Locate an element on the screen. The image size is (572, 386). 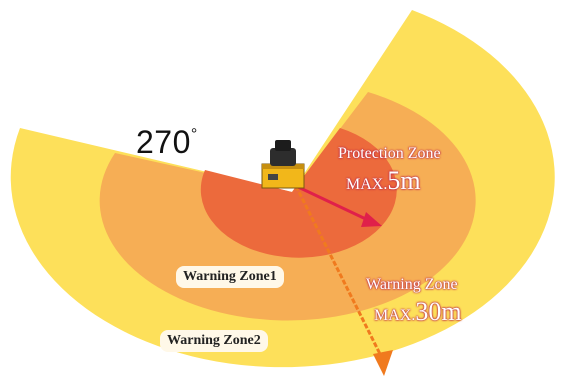
warning-zone1-label: Warning Zone1 is located at coordinates (230, 277).